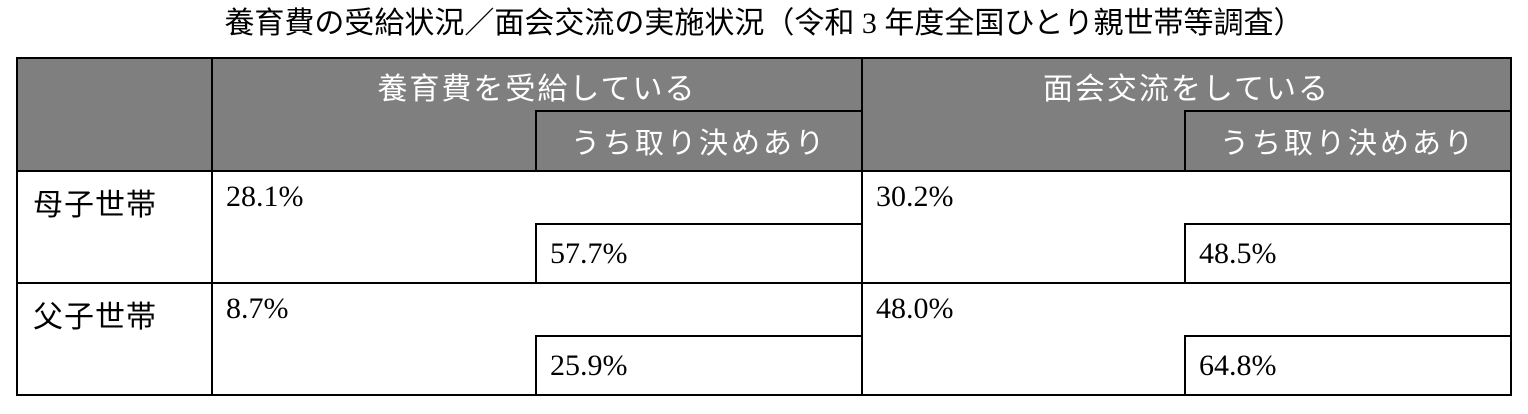 The width and height of the screenshot is (1528, 414). I want to click on cell-mother-child-support: 28.1% 57.7%, so click(537, 228).